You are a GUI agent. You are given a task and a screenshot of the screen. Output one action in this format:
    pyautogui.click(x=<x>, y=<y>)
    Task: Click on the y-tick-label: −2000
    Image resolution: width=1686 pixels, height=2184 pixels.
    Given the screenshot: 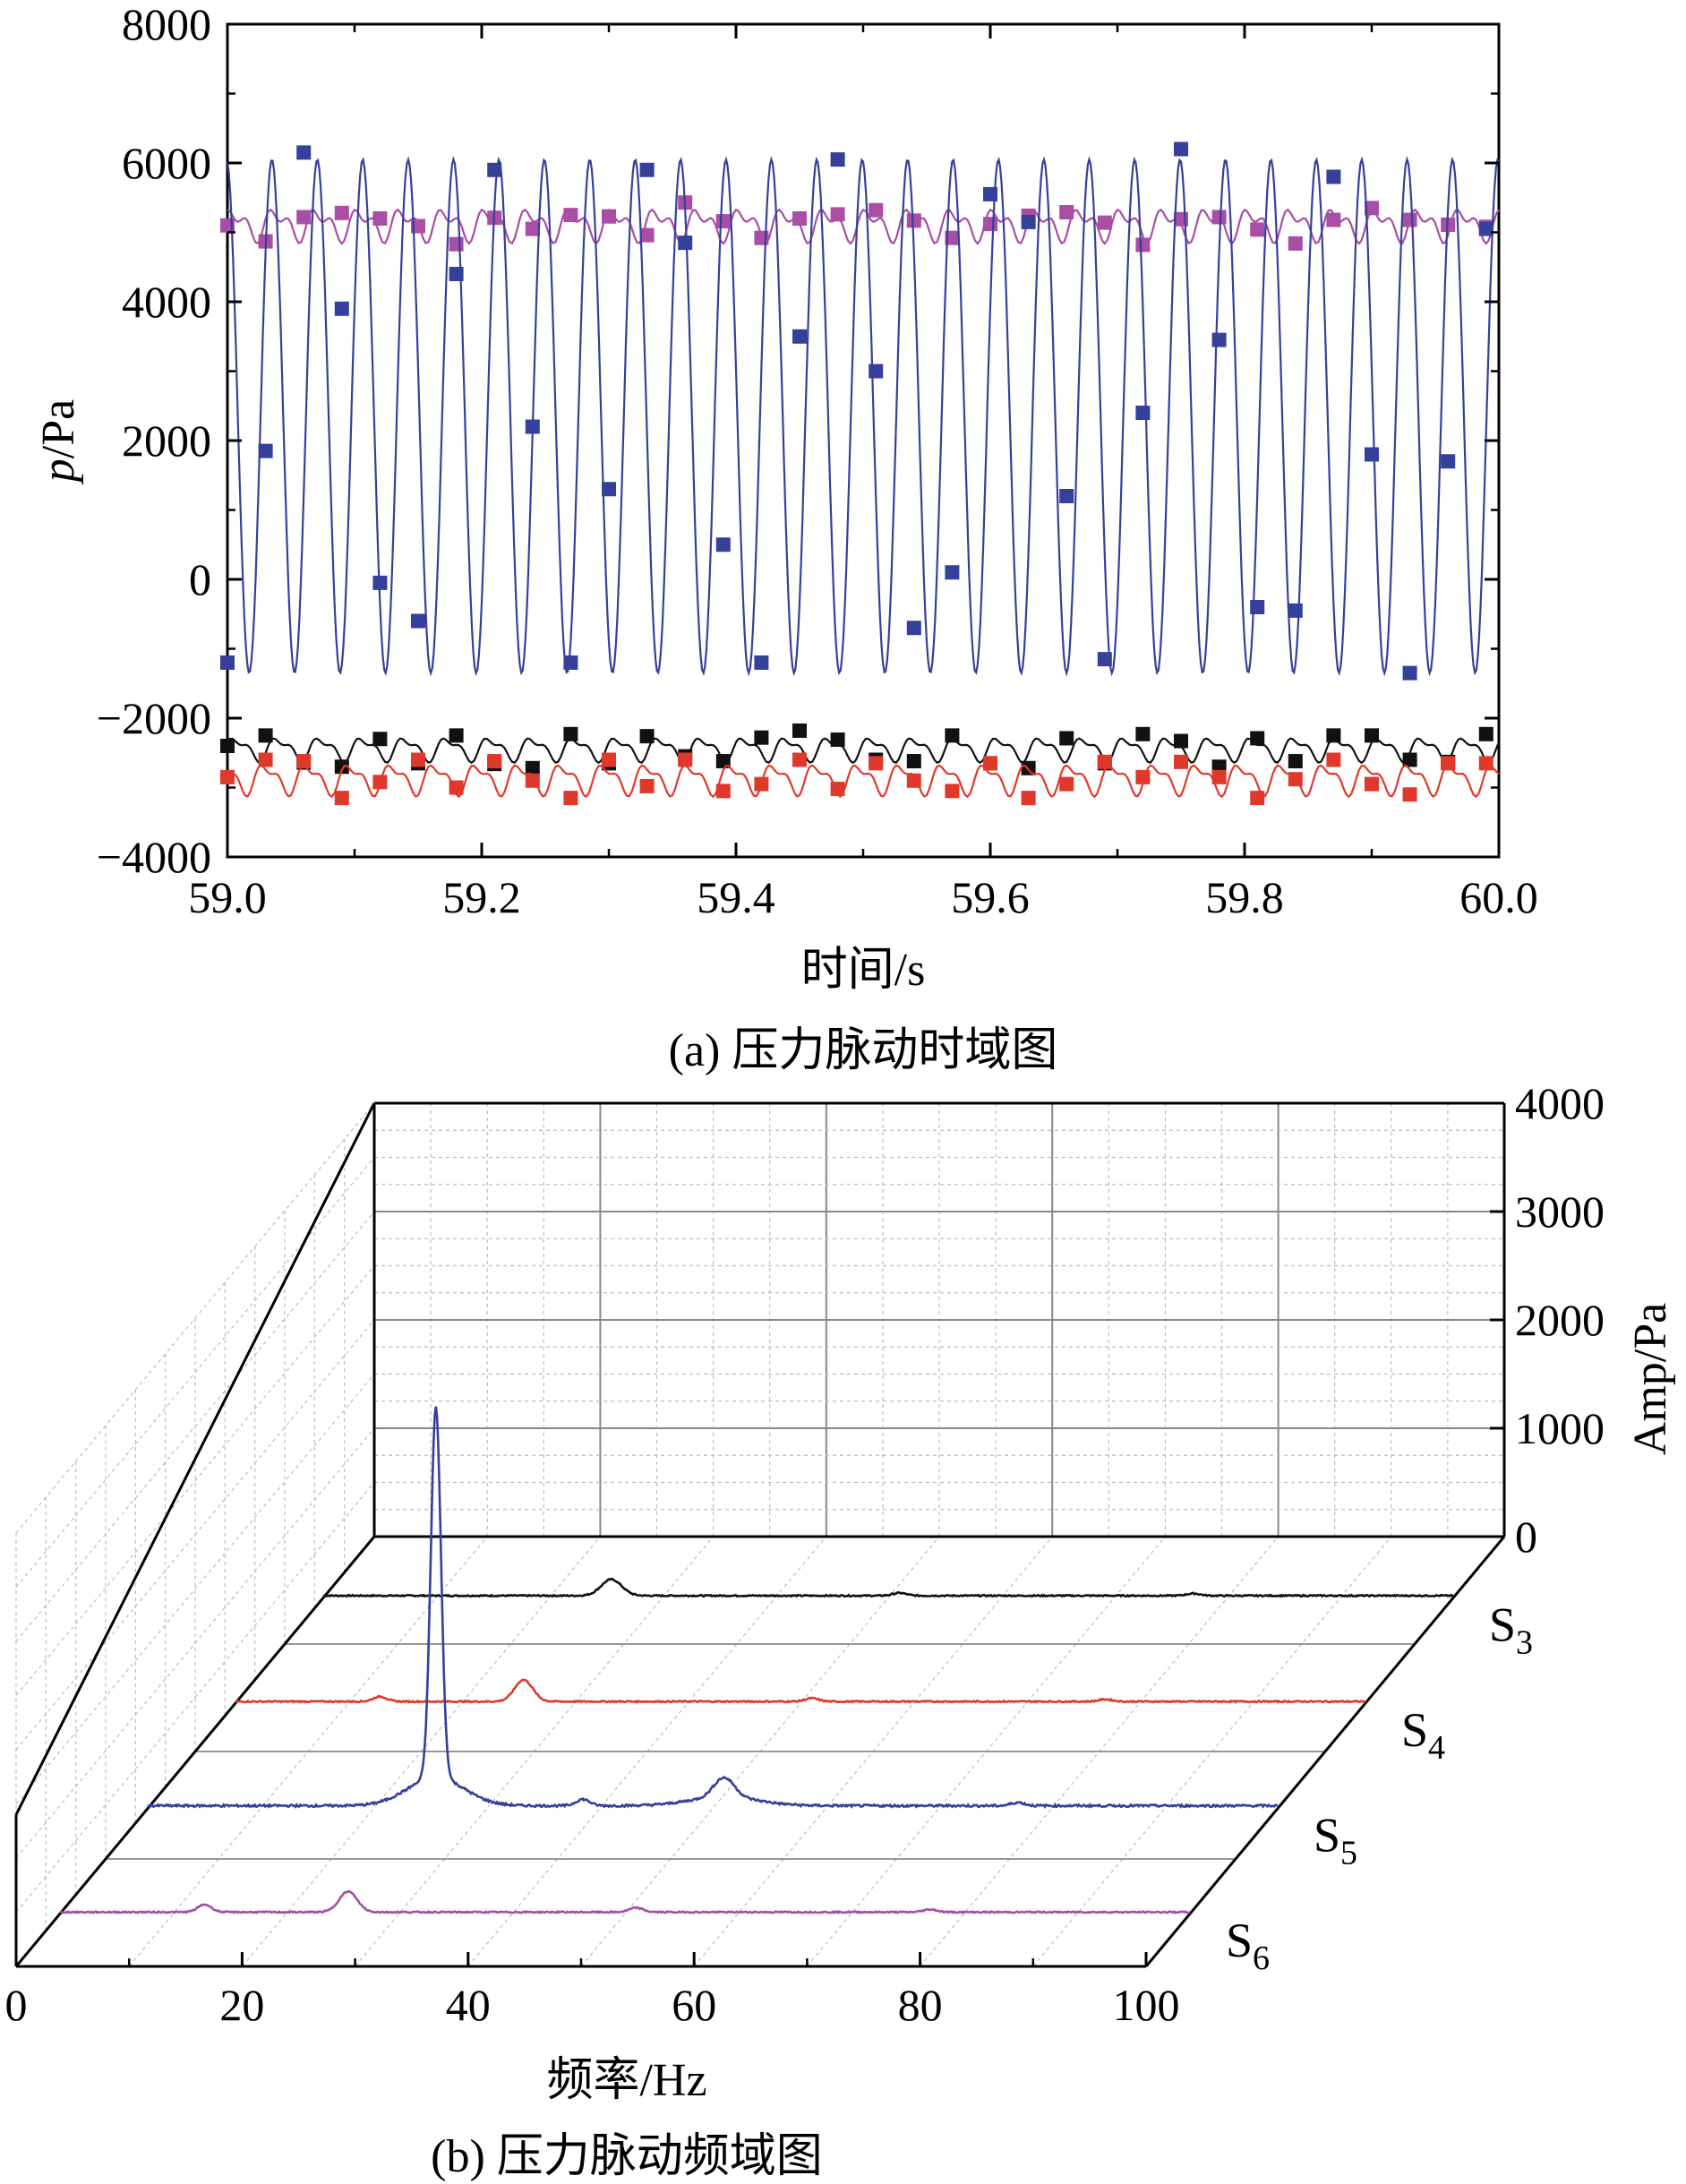 What is the action you would take?
    pyautogui.click(x=154, y=718)
    